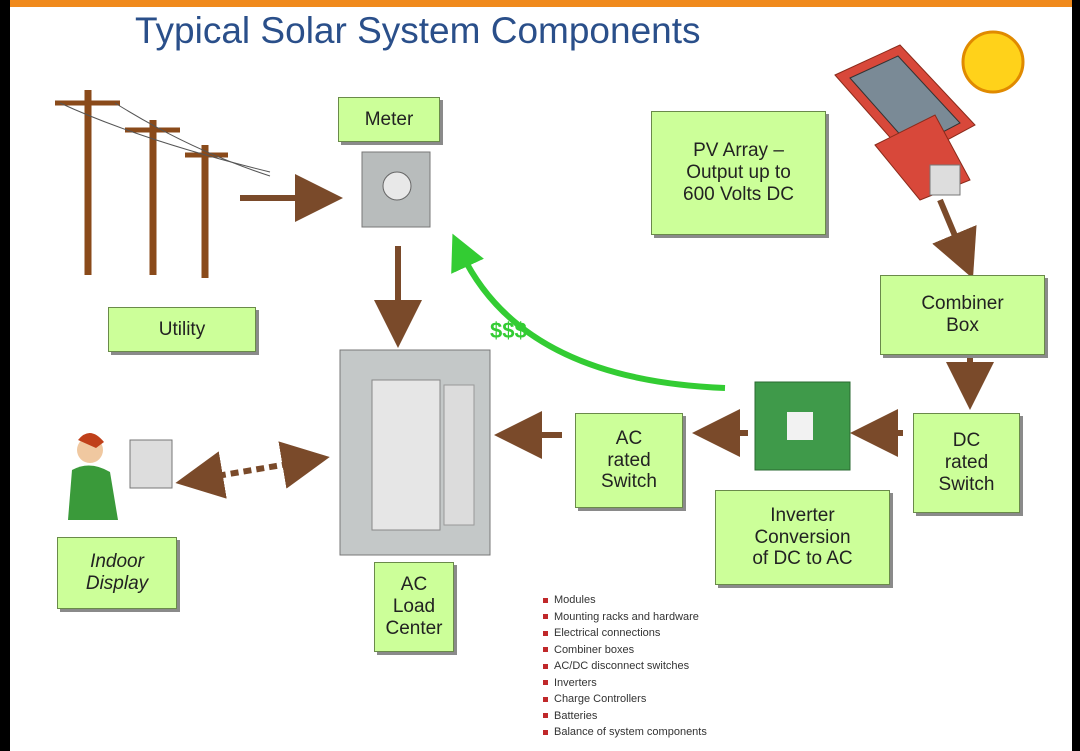 Image resolution: width=1080 pixels, height=751 pixels. Describe the element at coordinates (588, 312) in the screenshot. I see `money-arrow` at that location.